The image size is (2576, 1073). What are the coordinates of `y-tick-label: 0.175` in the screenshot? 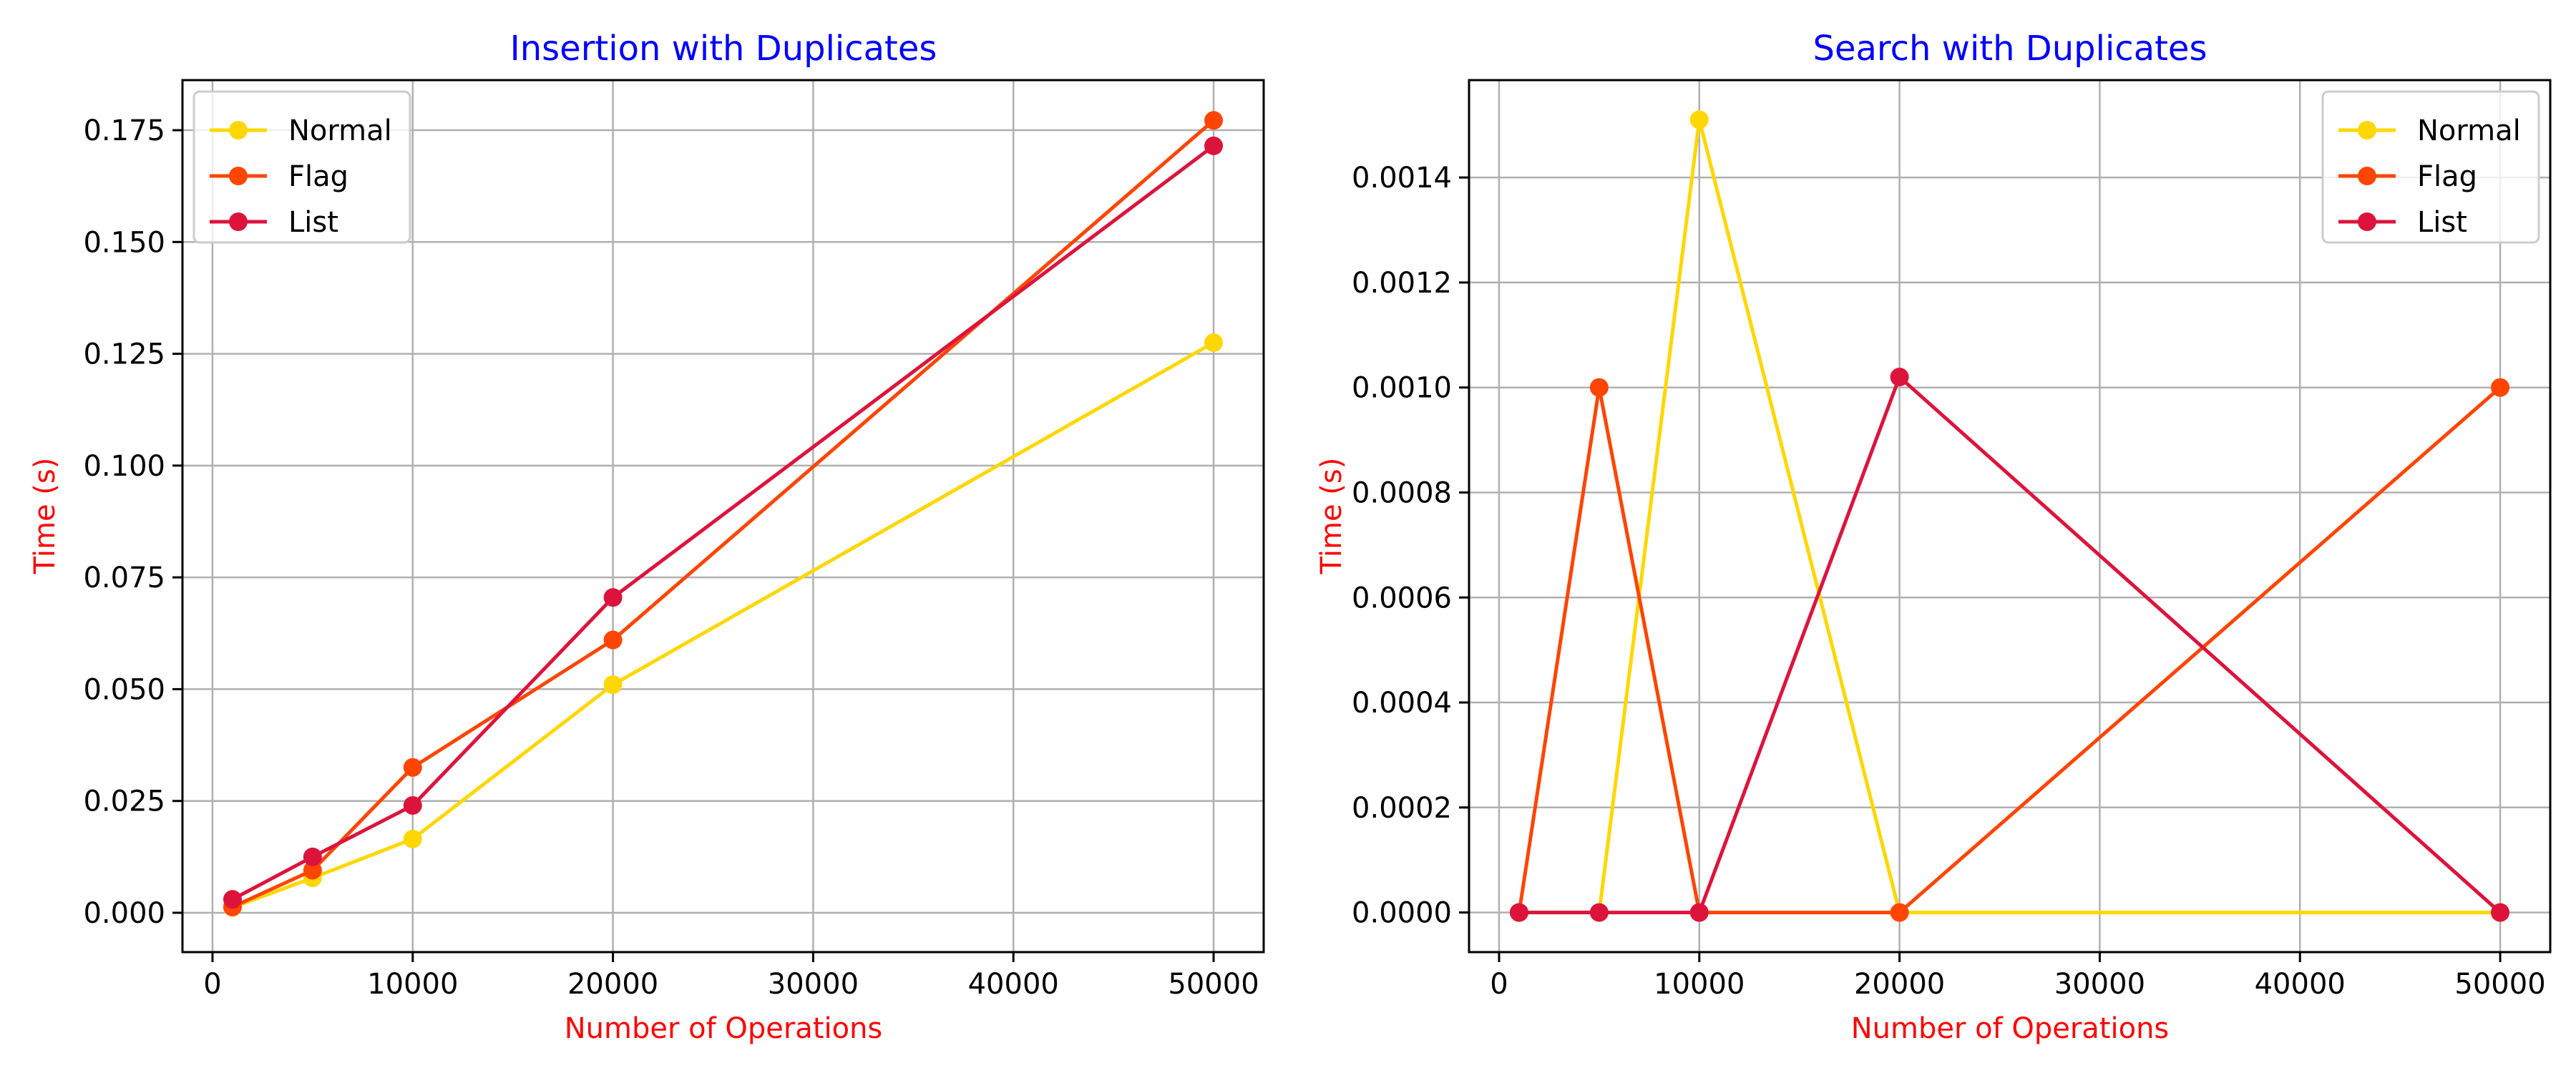 It's located at (124, 130).